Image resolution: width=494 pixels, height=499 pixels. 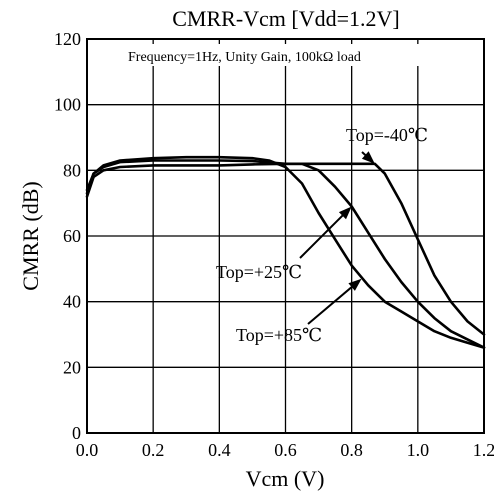 What do you see at coordinates (72, 367) in the screenshot?
I see `y-tick-label: 20` at bounding box center [72, 367].